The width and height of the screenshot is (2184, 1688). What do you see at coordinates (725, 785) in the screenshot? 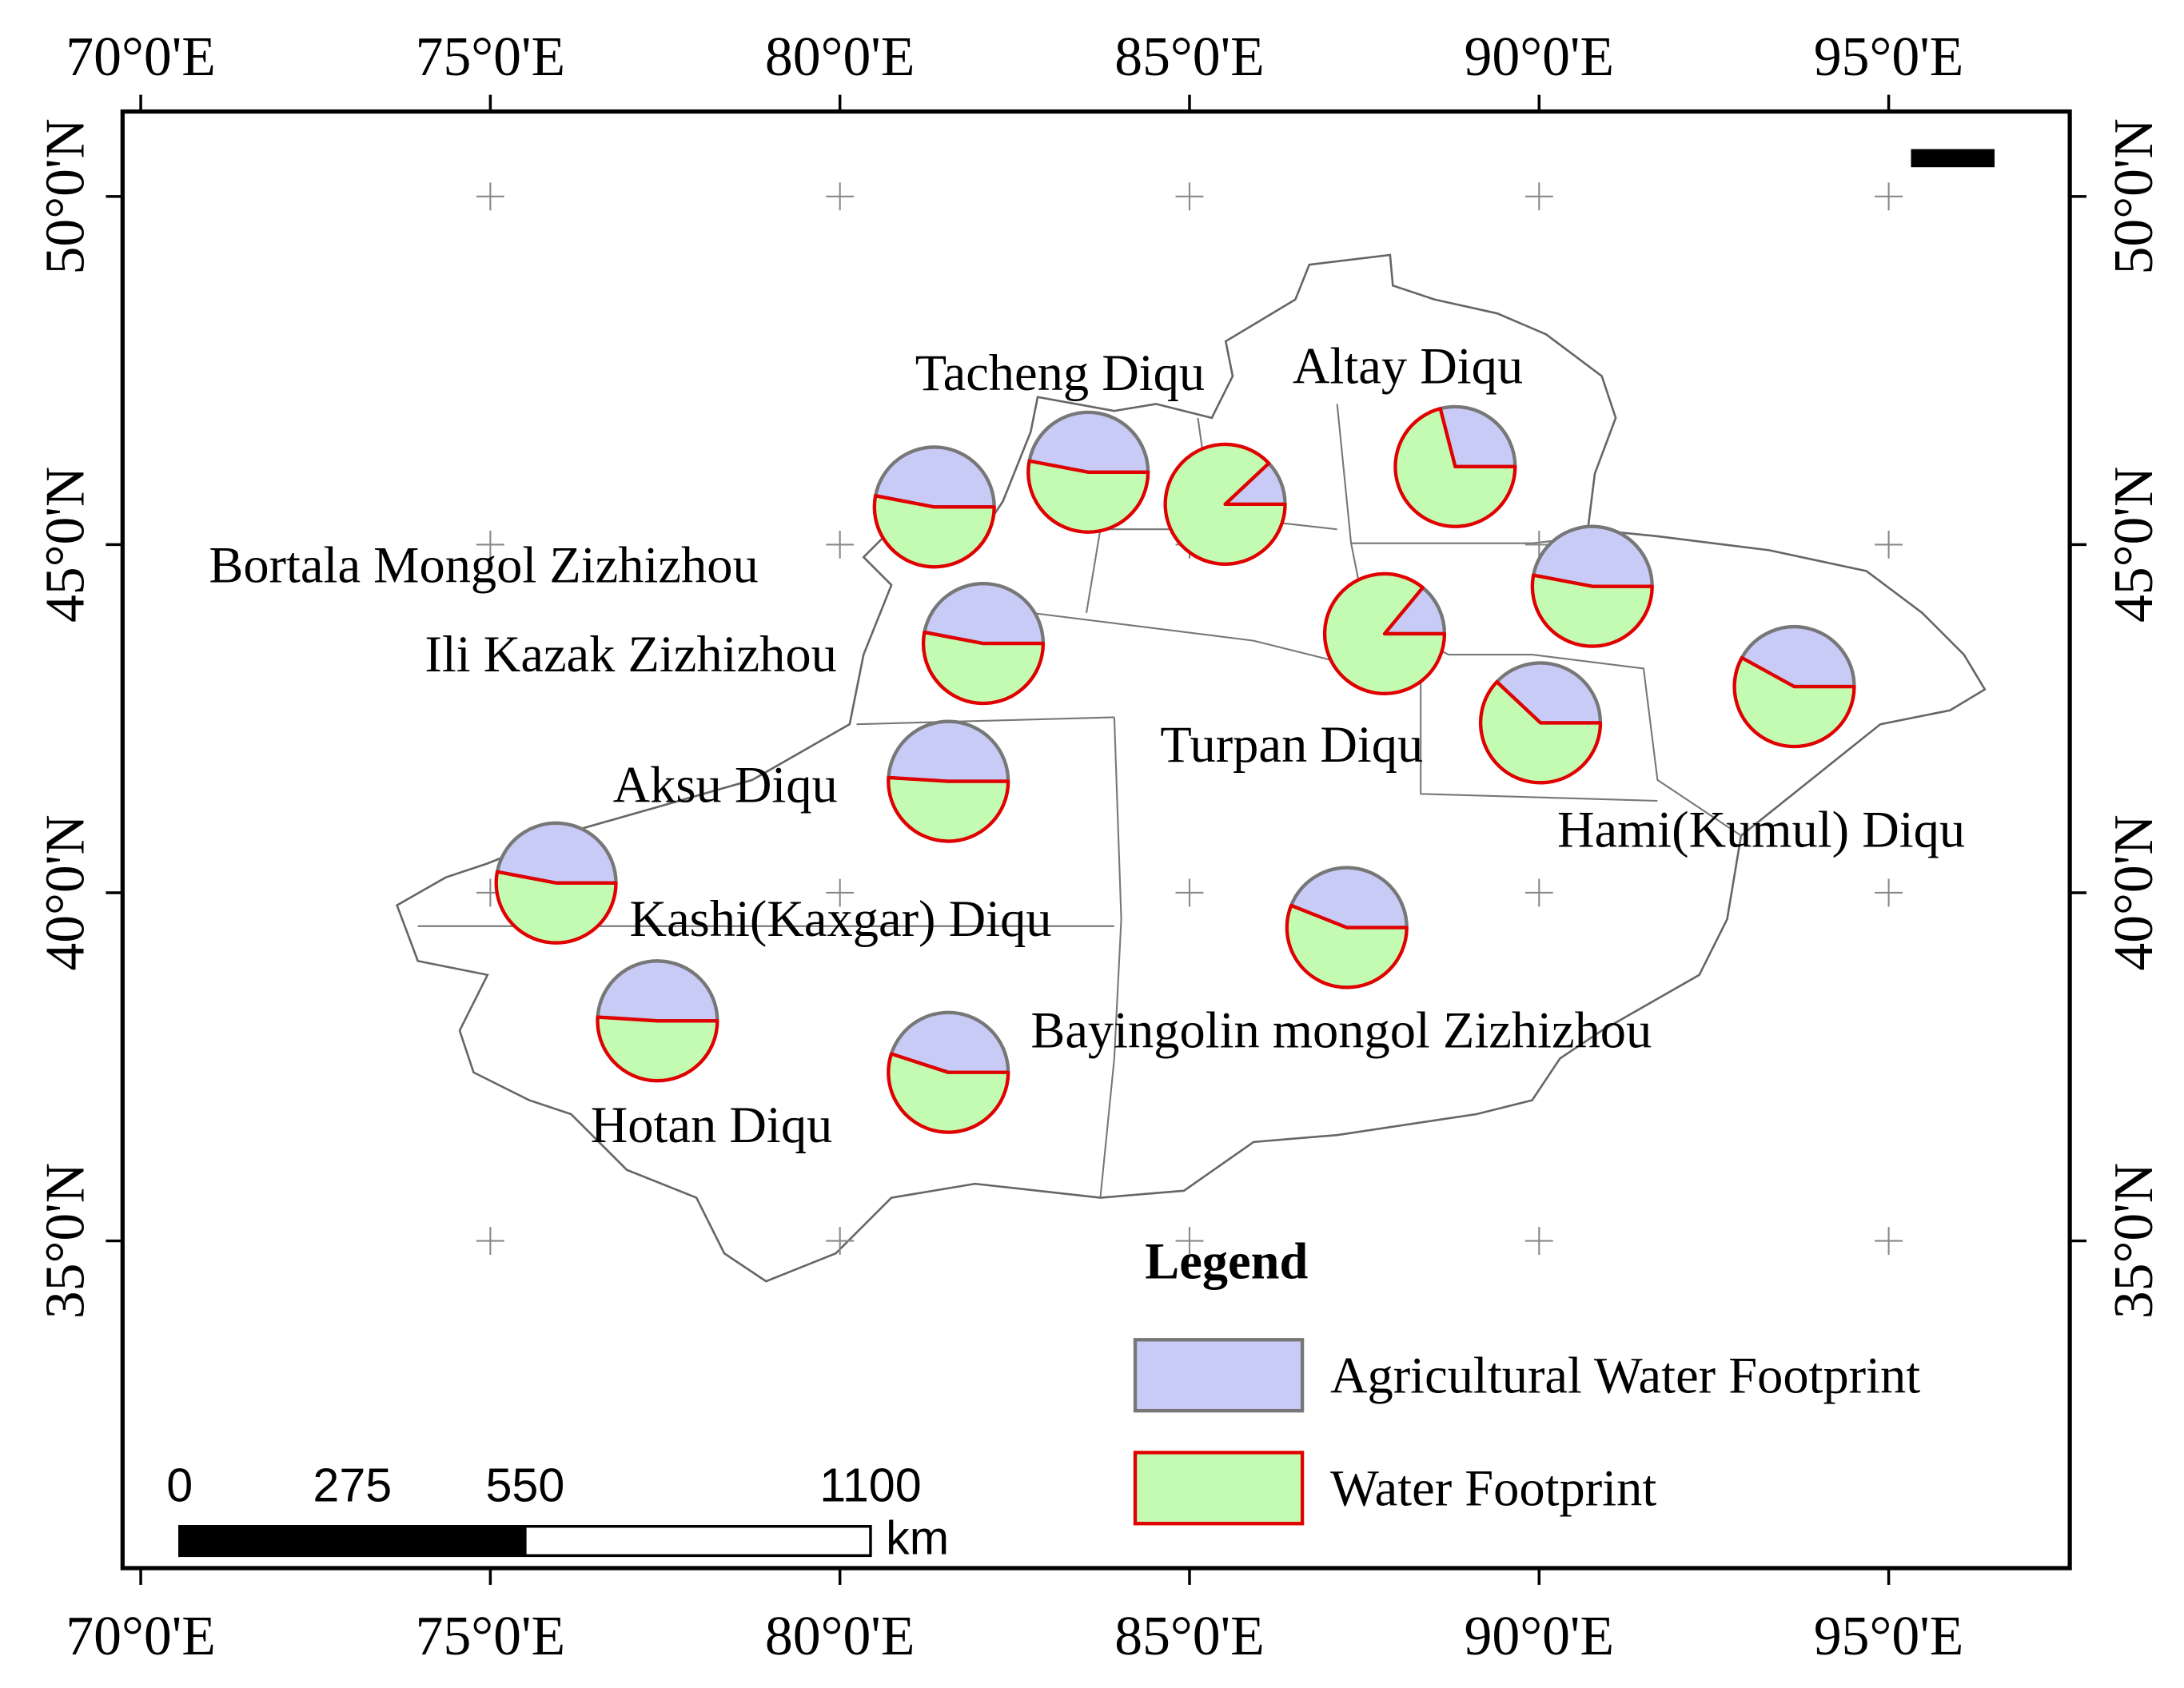
I see `region-label: Aksu Diqu` at bounding box center [725, 785].